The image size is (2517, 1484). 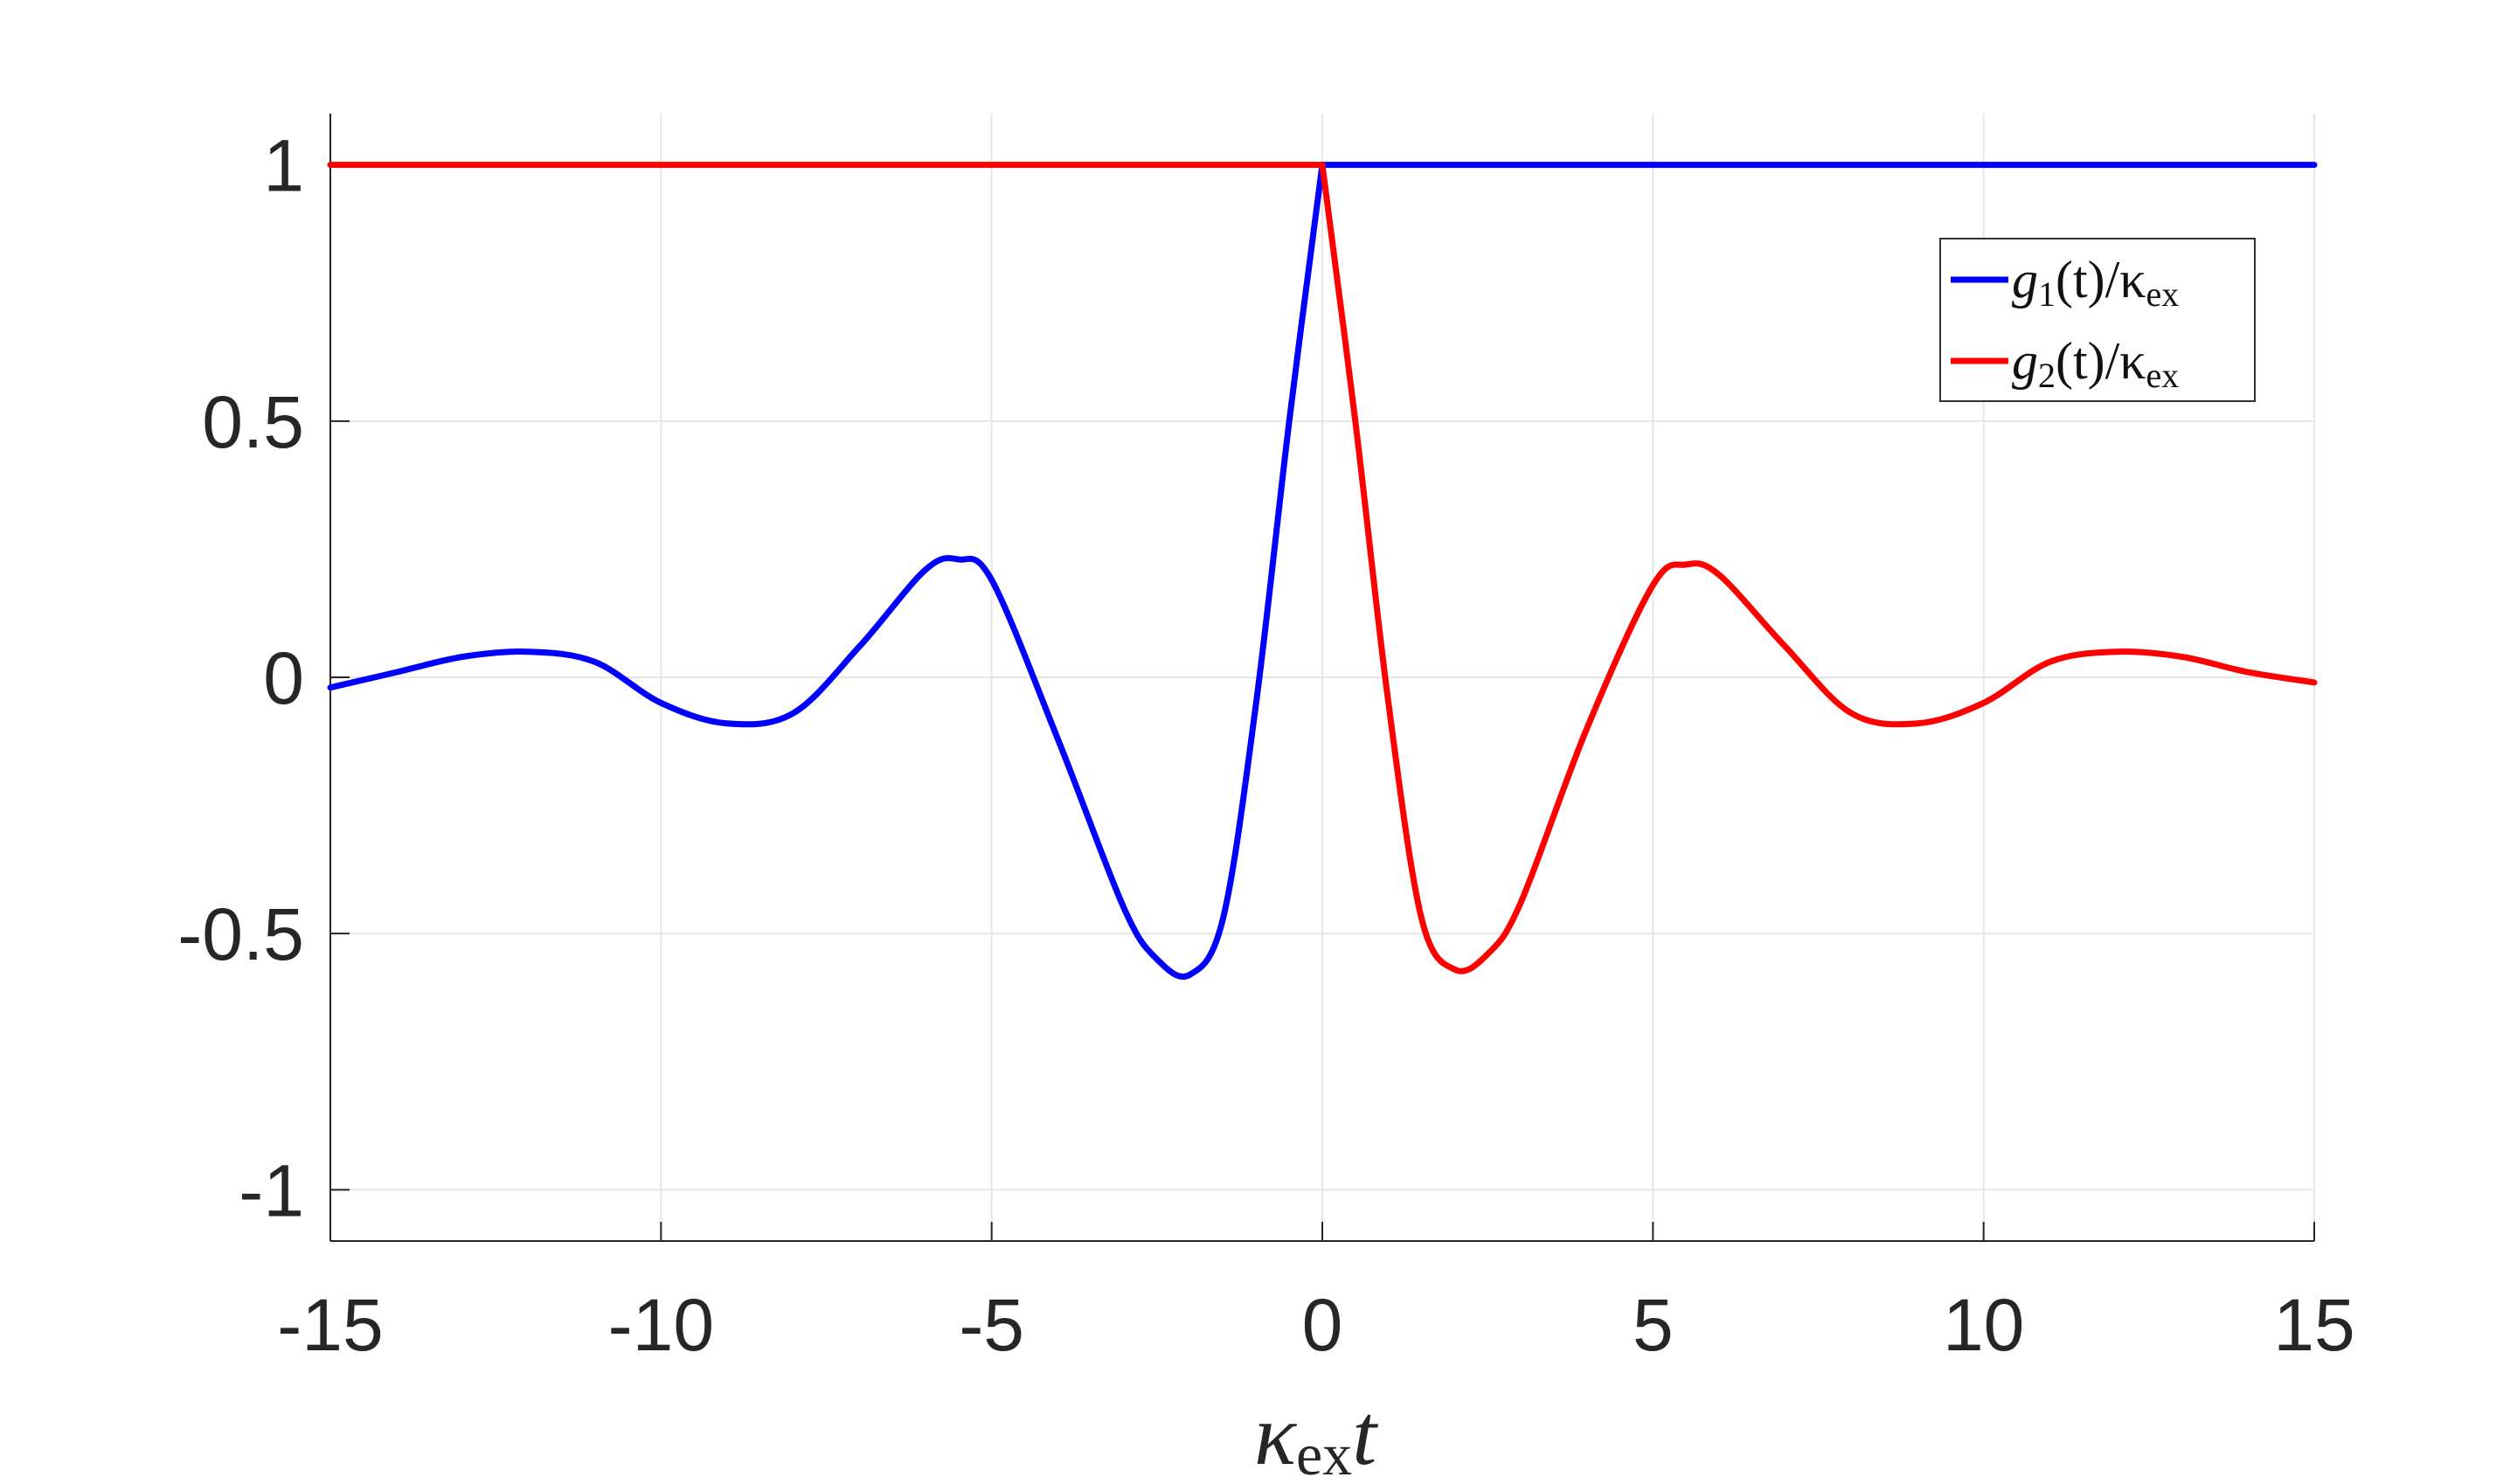 What do you see at coordinates (991, 1325) in the screenshot?
I see `x-tick-label-2: -5` at bounding box center [991, 1325].